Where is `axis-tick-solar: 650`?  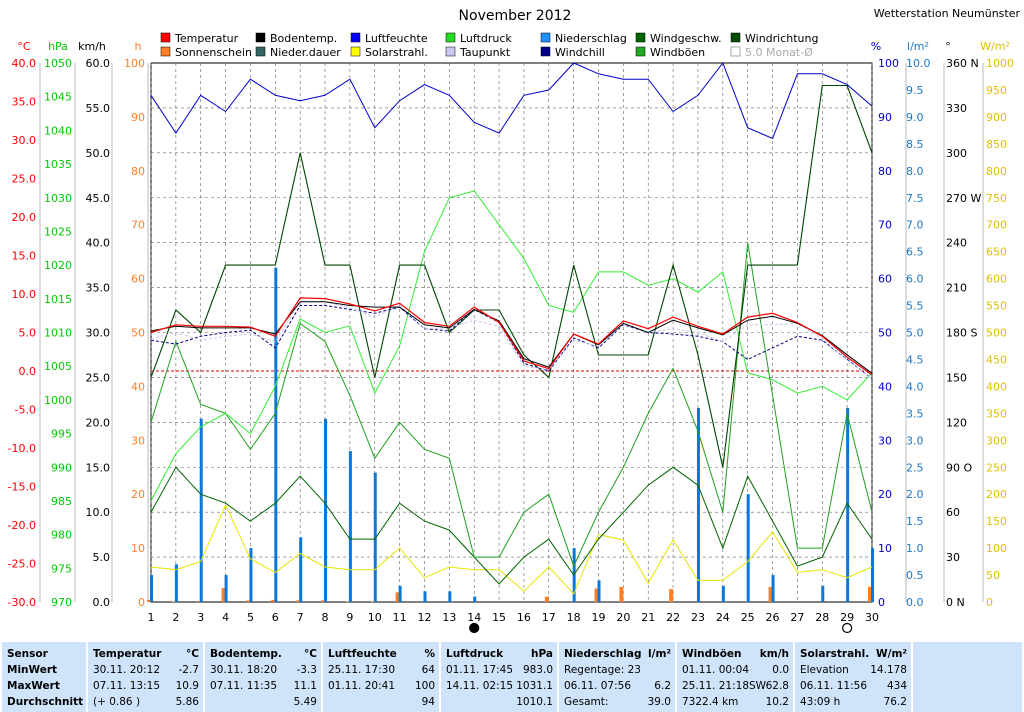 axis-tick-solar: 650 is located at coordinates (996, 252).